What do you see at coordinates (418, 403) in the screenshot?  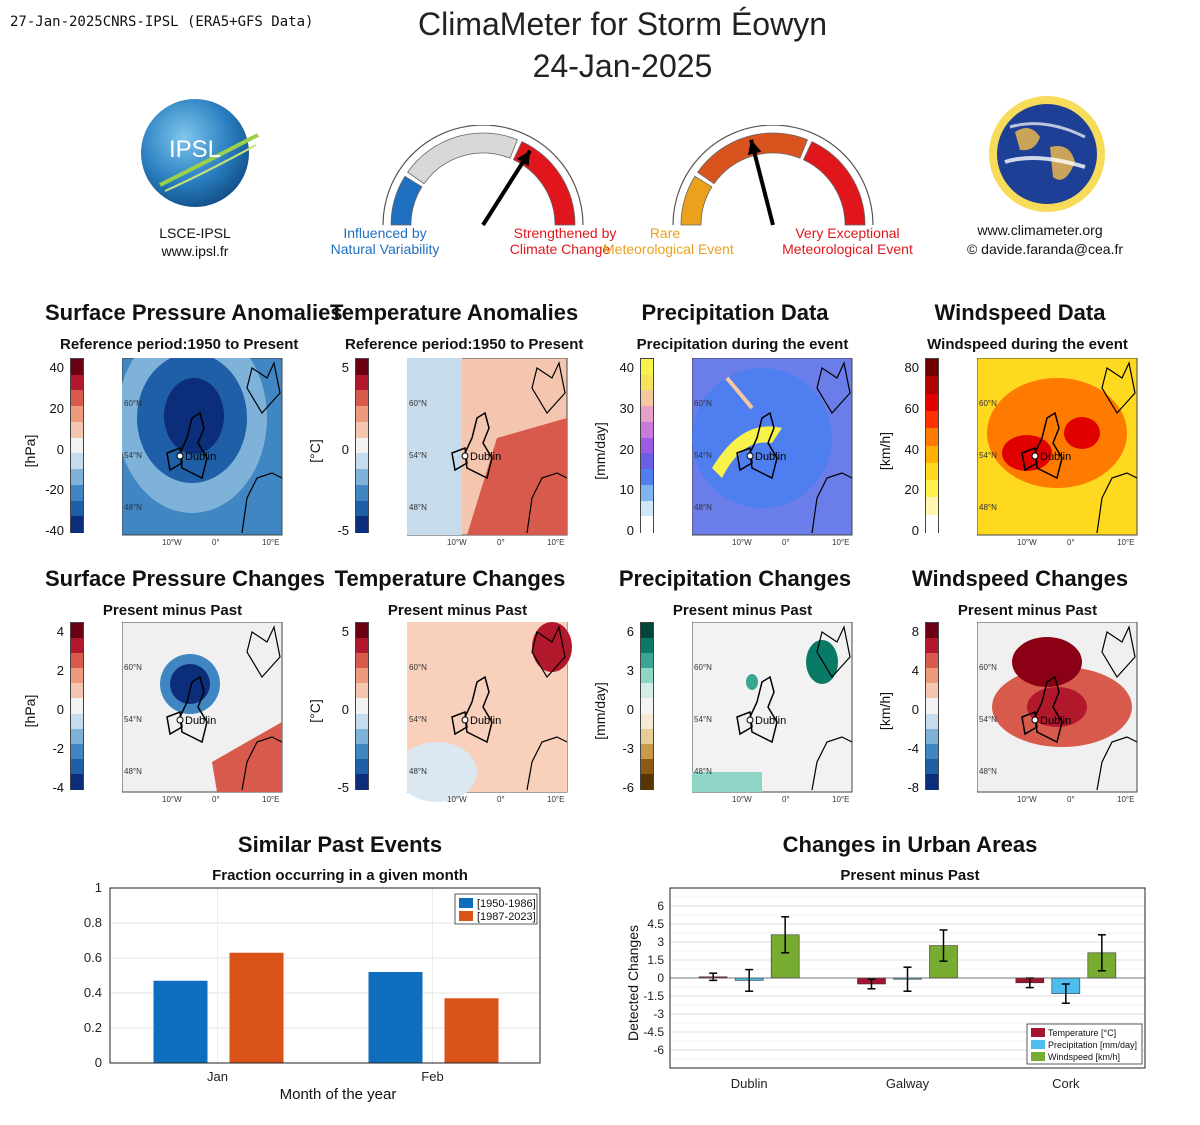 I see `lat-label-r1c2: 60°N` at bounding box center [418, 403].